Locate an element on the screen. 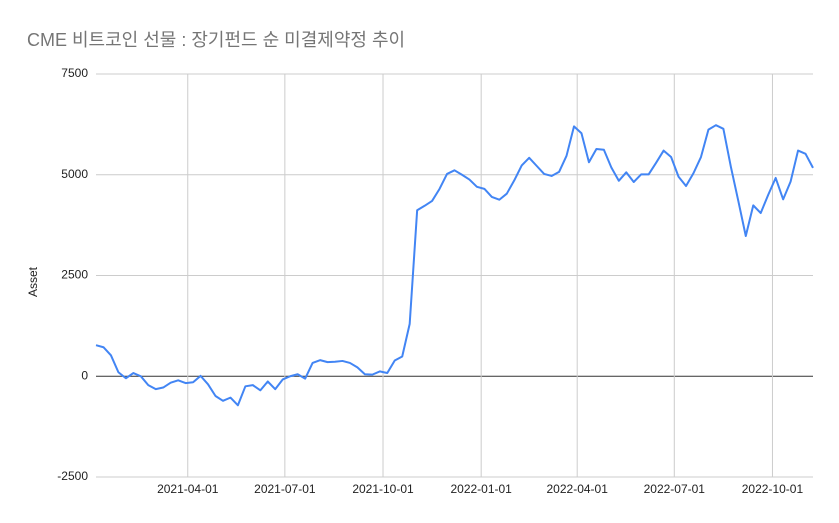 The image size is (839, 523). y-tick-label: -2500 is located at coordinates (72, 476).